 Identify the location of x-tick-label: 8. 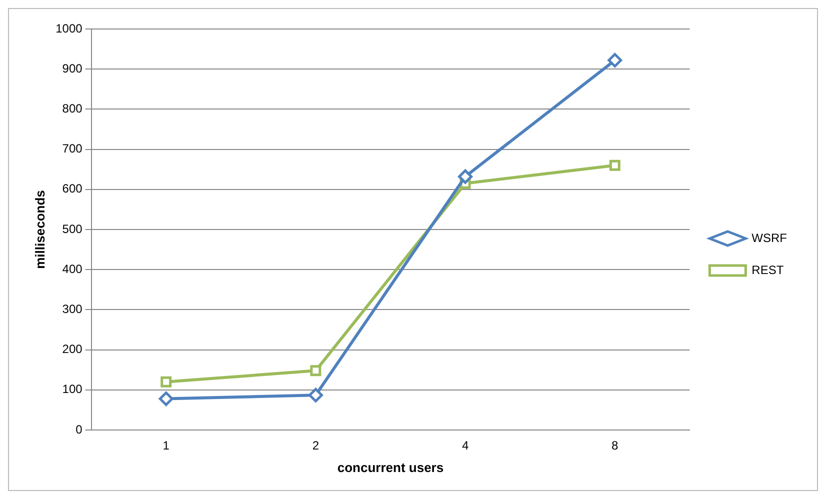
(615, 445).